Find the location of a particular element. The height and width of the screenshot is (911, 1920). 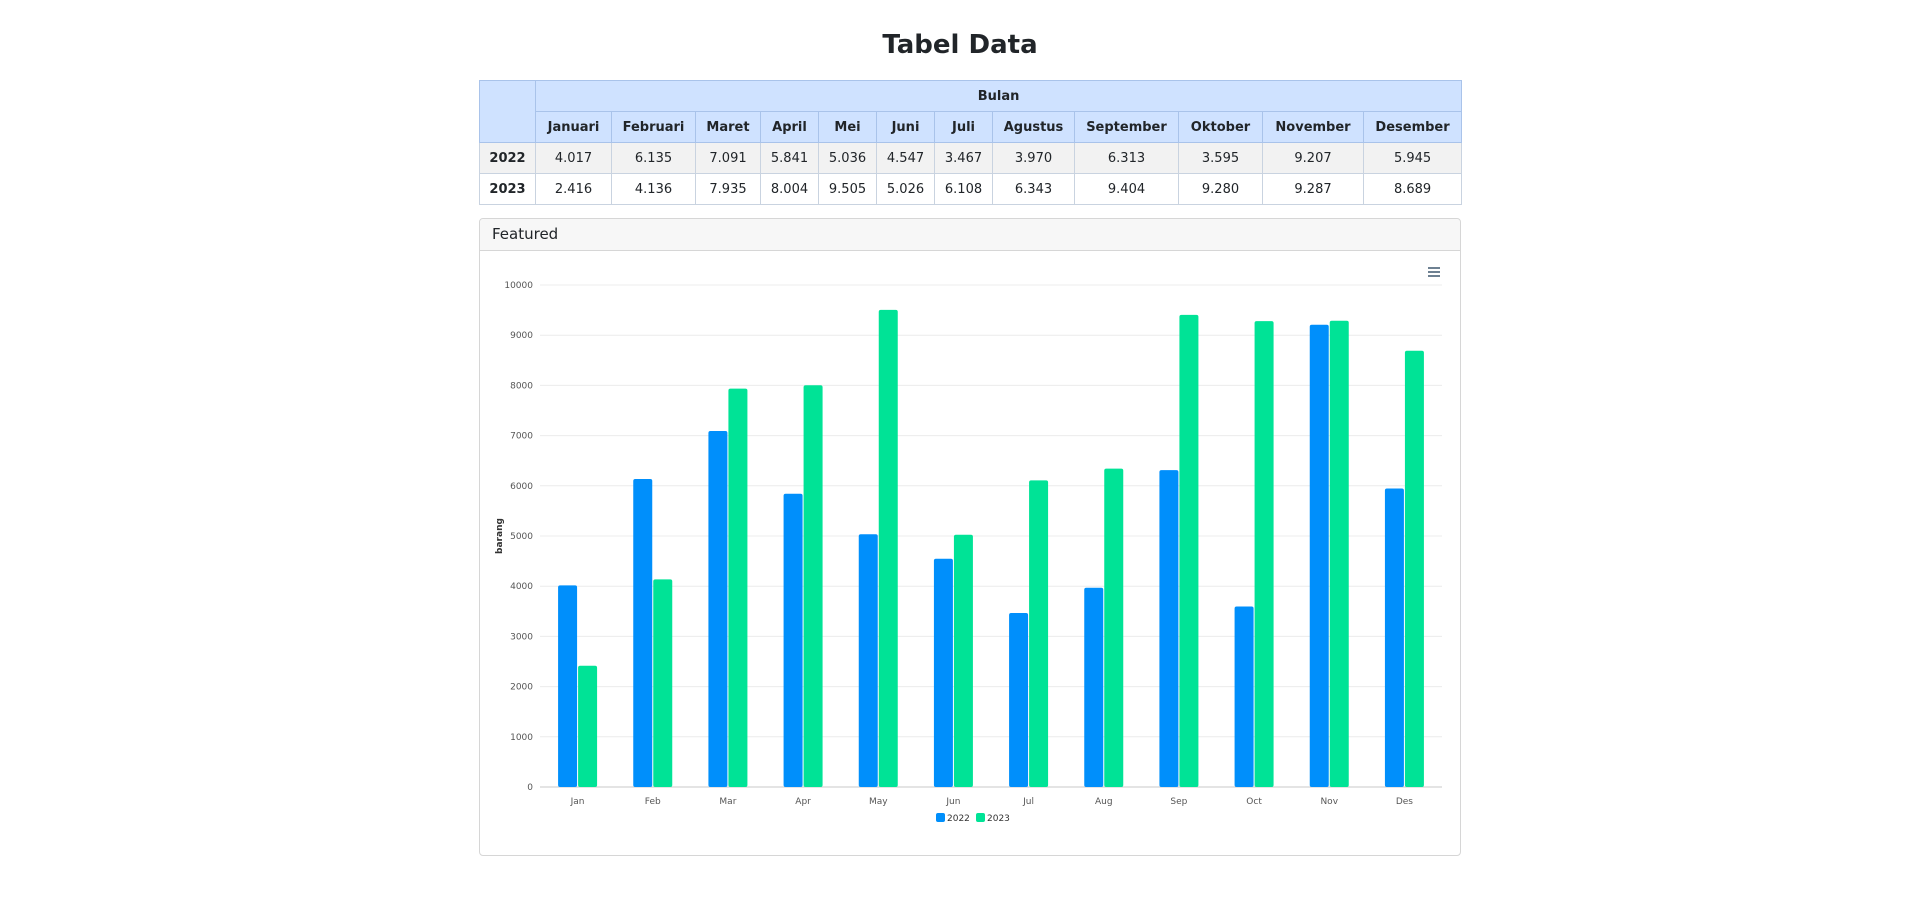

month-header-november: November is located at coordinates (1313, 127).